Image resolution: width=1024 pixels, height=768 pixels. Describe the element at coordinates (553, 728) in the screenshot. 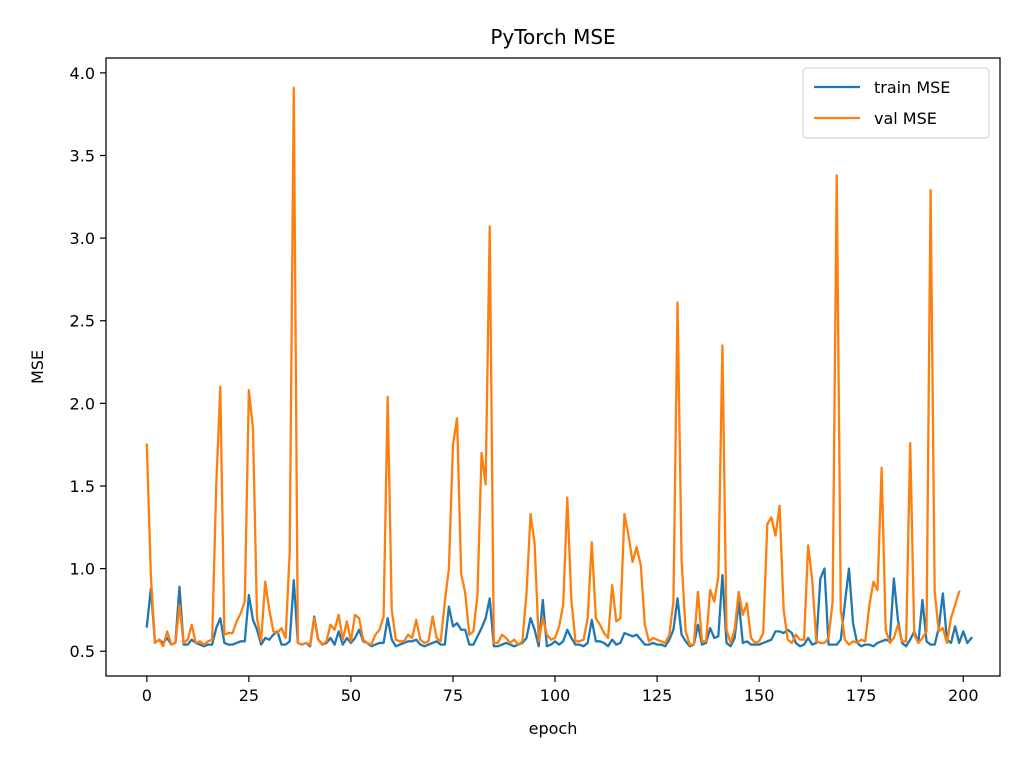

I see `x-axis-label: epoch` at that location.